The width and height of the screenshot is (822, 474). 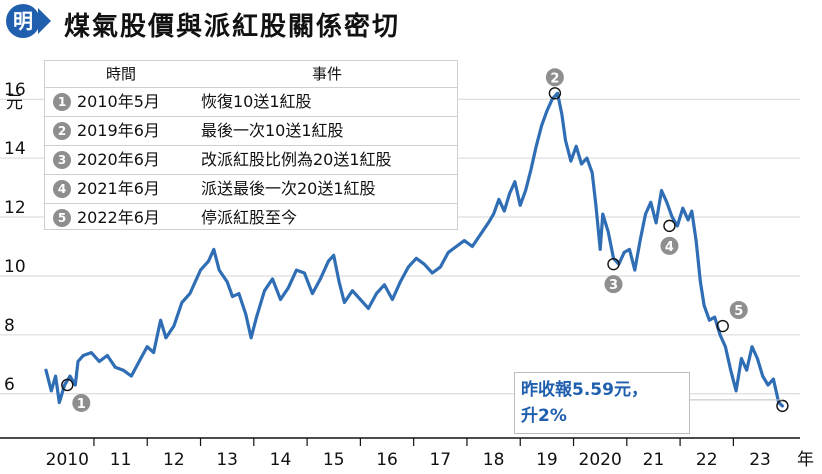 I want to click on y-tick-label: 6, so click(x=9, y=385).